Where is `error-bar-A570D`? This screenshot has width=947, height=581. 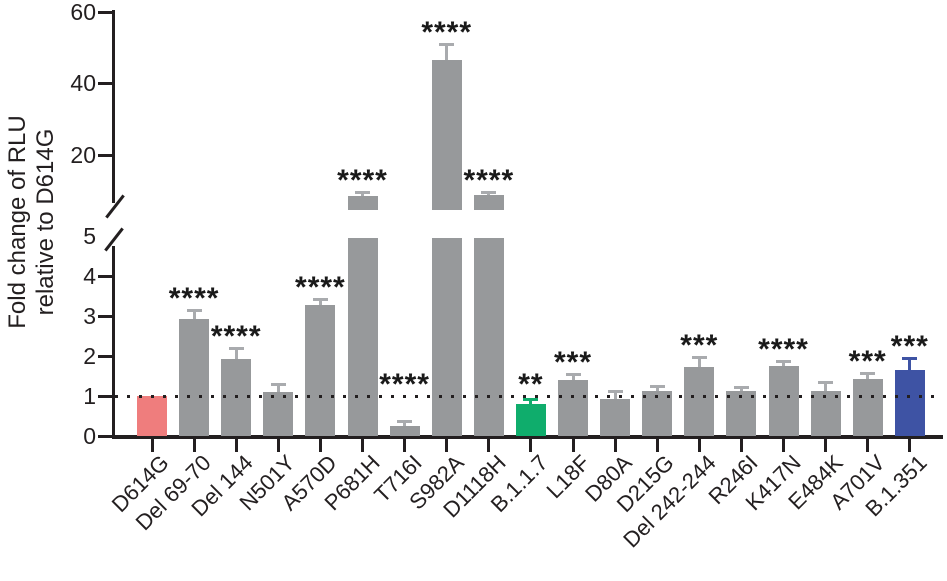
error-bar-A570D is located at coordinates (320, 302).